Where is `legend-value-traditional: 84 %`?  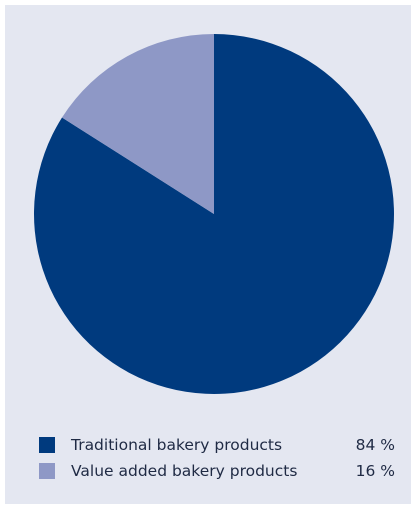
legend-value-traditional: 84 % is located at coordinates (375, 445).